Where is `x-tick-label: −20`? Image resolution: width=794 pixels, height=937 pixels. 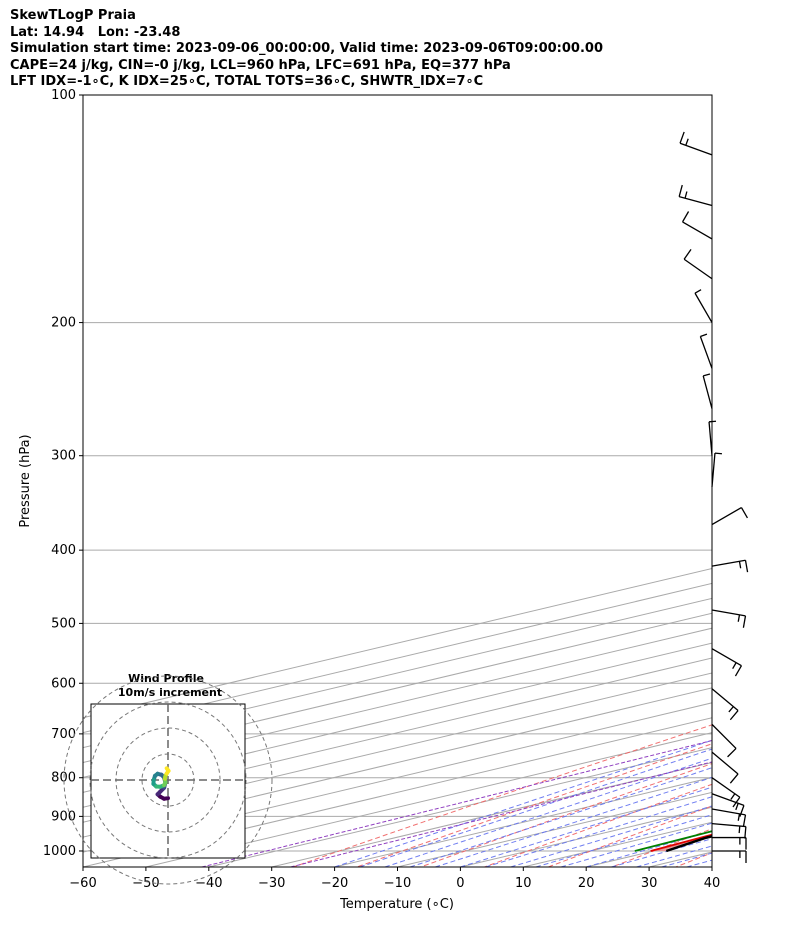
x-tick-label: −20 is located at coordinates (334, 883).